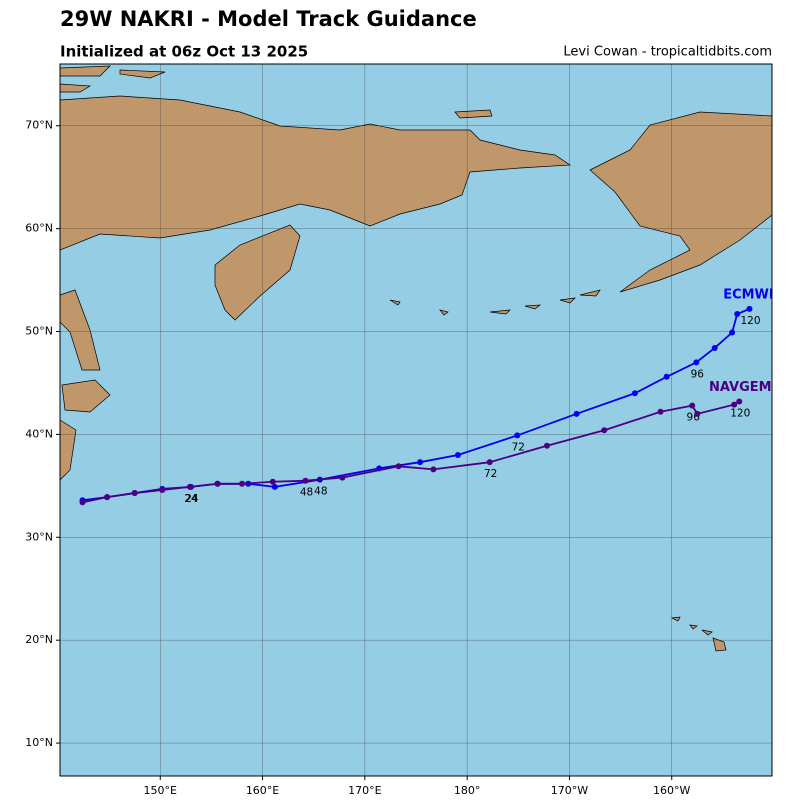  I want to click on aleutians, so click(495, 302).